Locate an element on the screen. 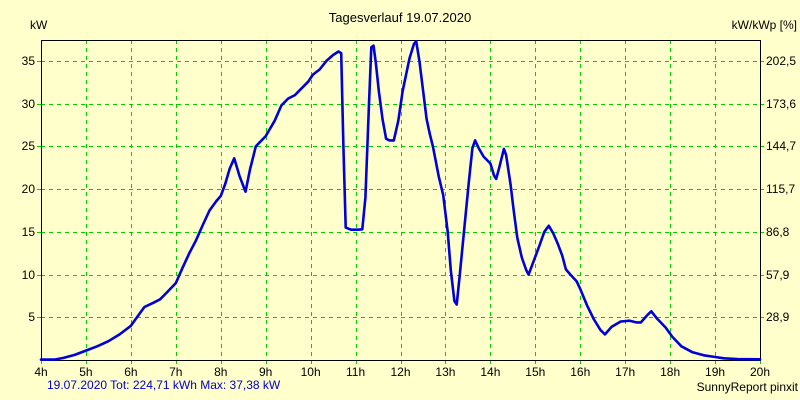 The width and height of the screenshot is (800, 400). totals-annotation: 19.07.2020 Tot: 224,71 kWh Max: 37,38 kW is located at coordinates (164, 385).